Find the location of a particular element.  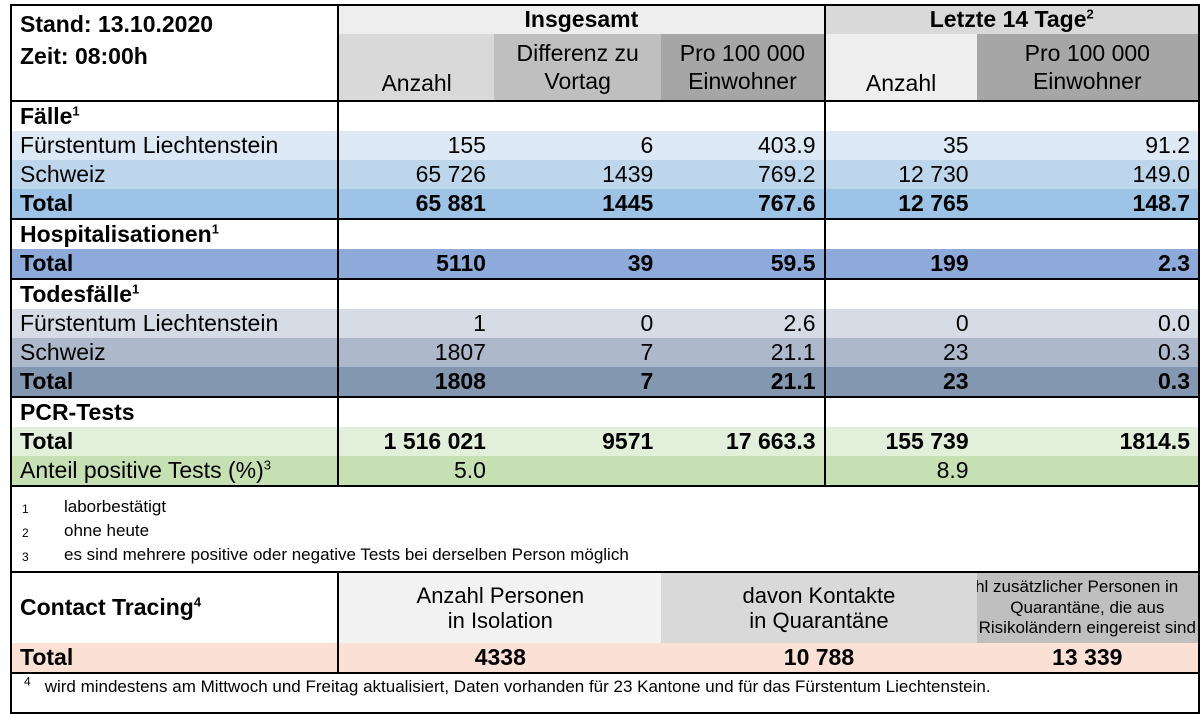

col-header-pro100k-l2: Einwohner is located at coordinates (742, 81).